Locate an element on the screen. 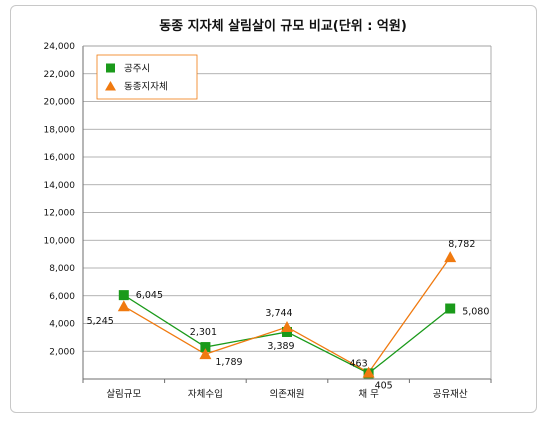 The width and height of the screenshot is (547, 423). y-tick-label: 4,000 is located at coordinates (62, 325).